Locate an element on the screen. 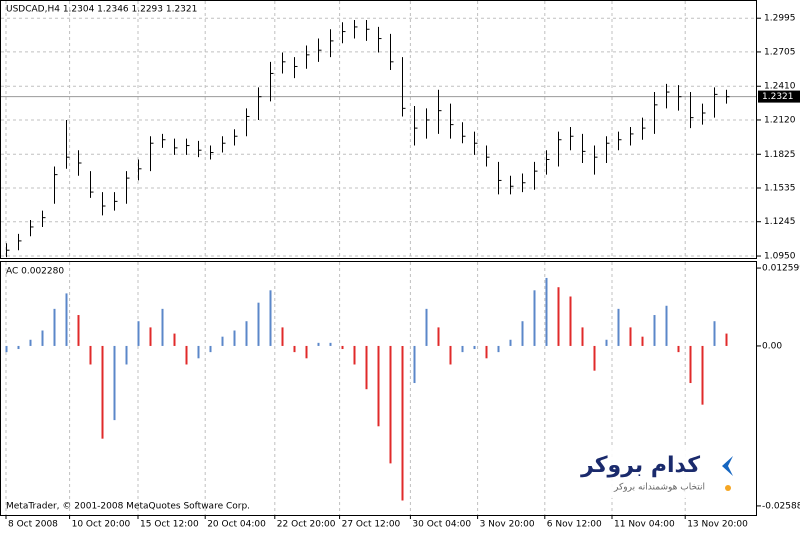 The height and width of the screenshot is (537, 800). x-tick-label: 13 Nov 20:00 is located at coordinates (717, 525).